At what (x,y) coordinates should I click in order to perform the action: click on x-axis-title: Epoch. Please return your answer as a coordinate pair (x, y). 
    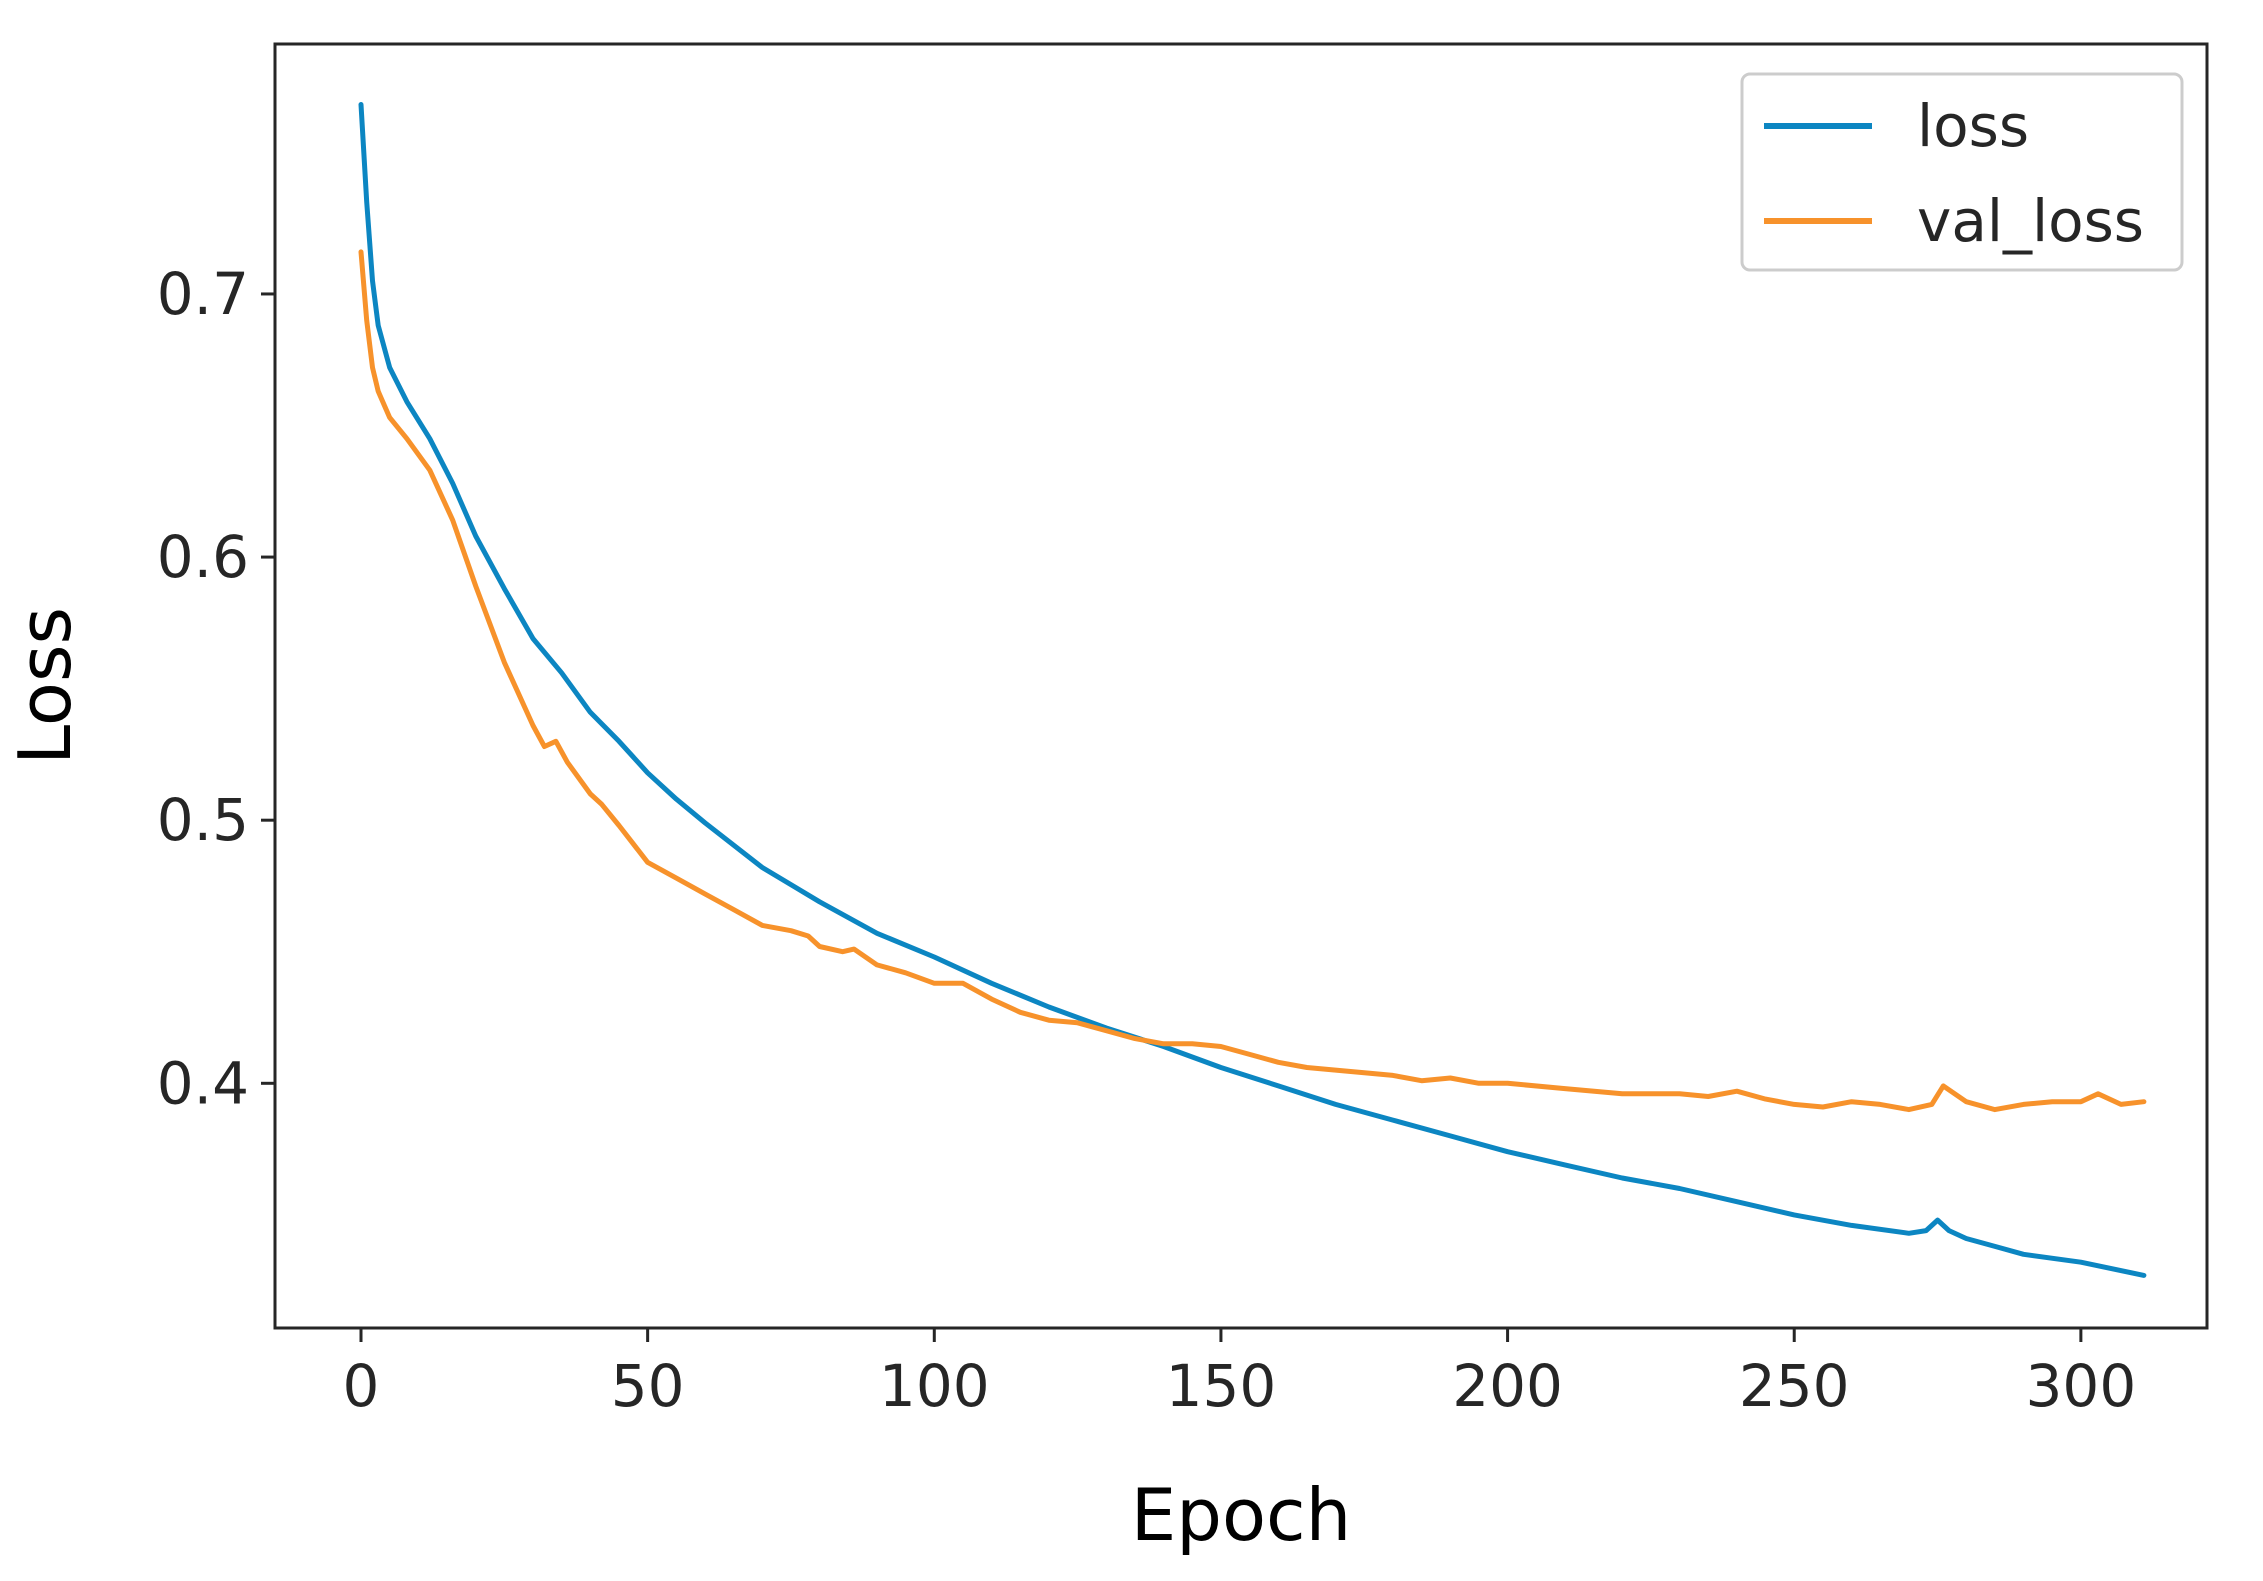
    Looking at the image, I should click on (1241, 1515).